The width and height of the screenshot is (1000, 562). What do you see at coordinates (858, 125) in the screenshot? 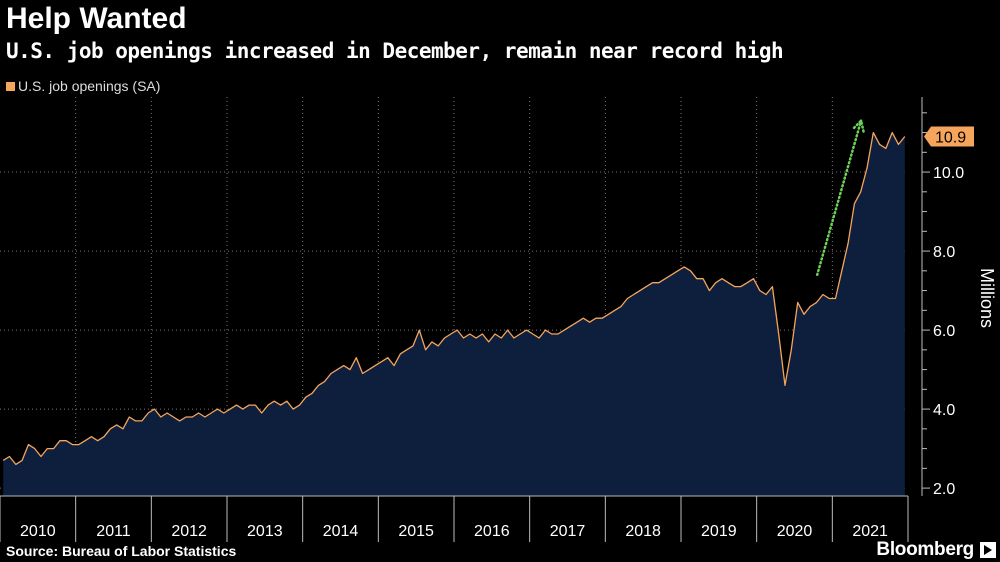
I see `annotation-arrow-head` at bounding box center [858, 125].